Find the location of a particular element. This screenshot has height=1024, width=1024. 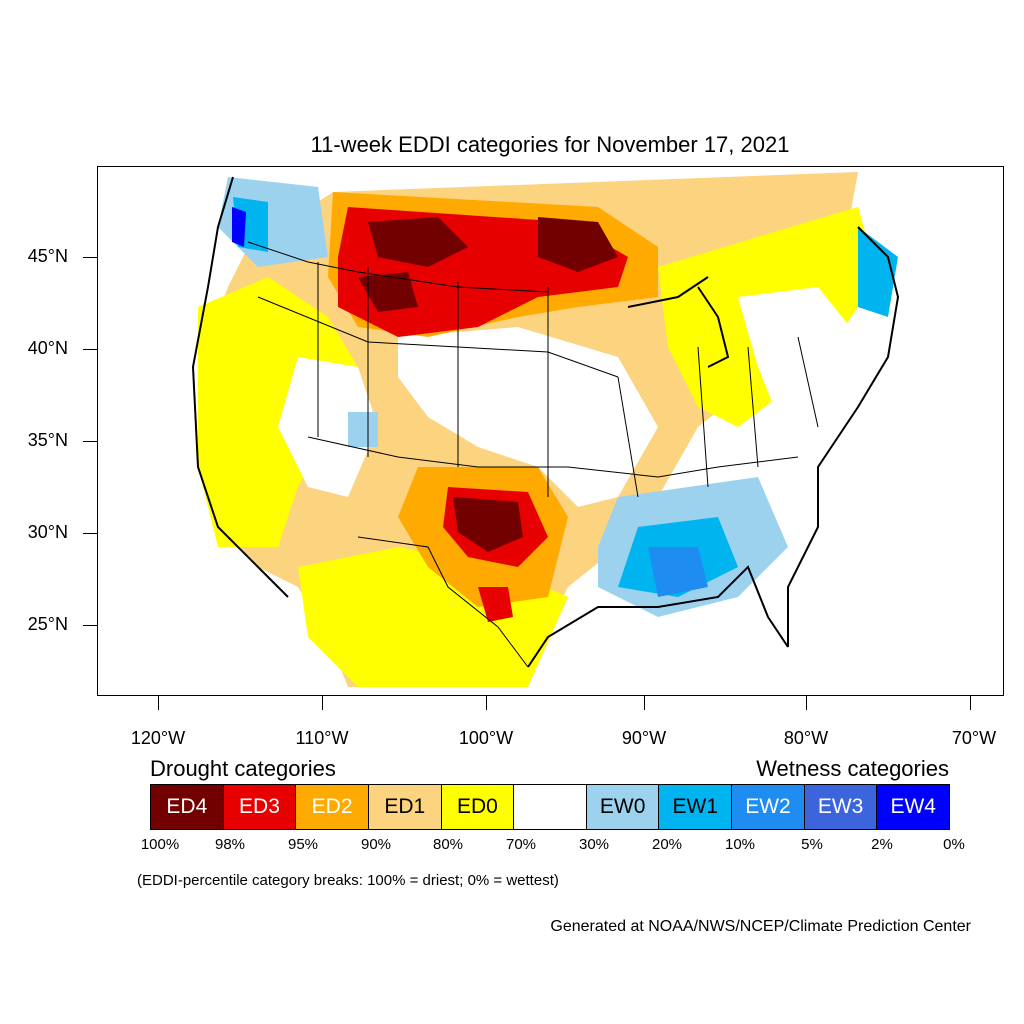

legend-cell-ew2: EW2 is located at coordinates (768, 807).